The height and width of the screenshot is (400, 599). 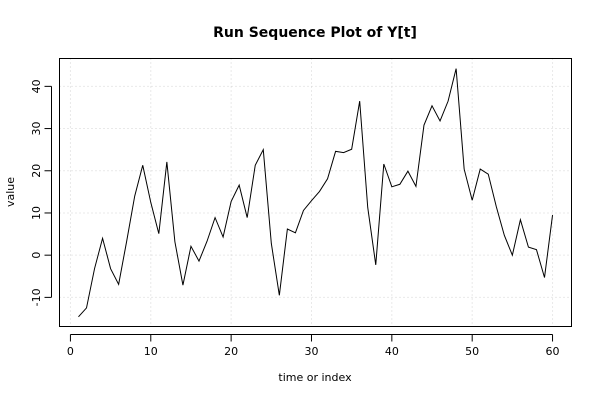 What do you see at coordinates (36, 86) in the screenshot?
I see `y-tick-label: 40` at bounding box center [36, 86].